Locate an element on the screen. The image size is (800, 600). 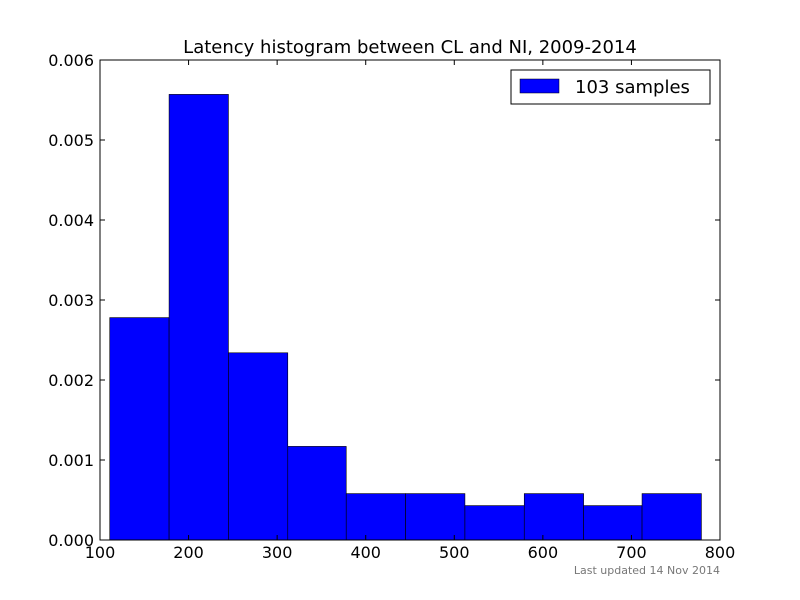
y-tick-label: 0.005 is located at coordinates (71, 140).